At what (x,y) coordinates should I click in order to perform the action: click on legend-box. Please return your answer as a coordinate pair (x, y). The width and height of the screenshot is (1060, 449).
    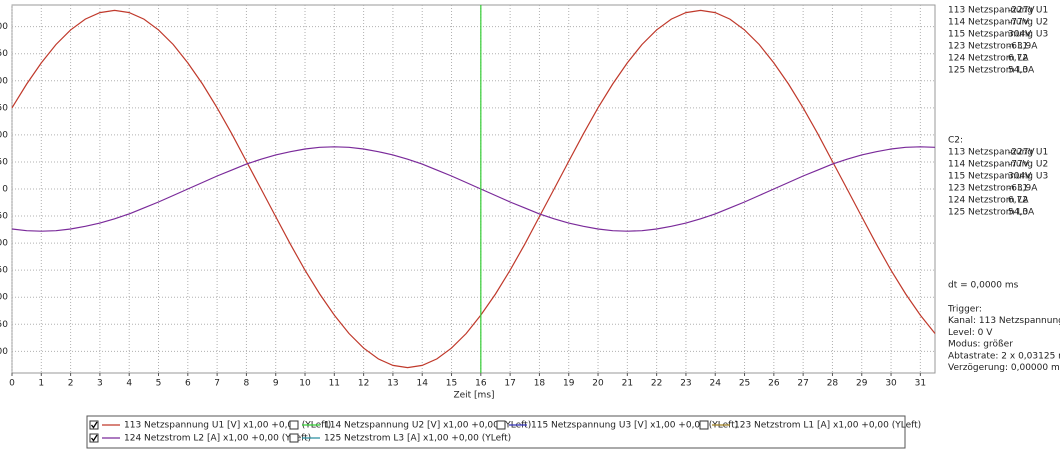
    Looking at the image, I should click on (496, 432).